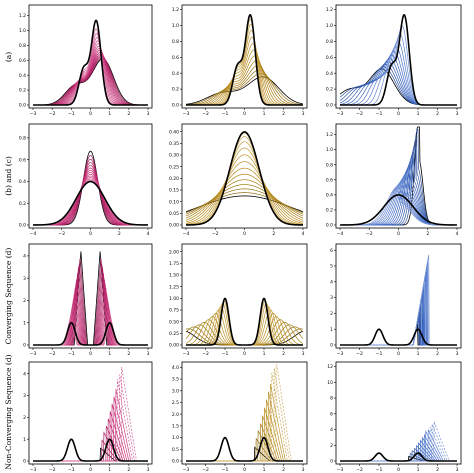  Describe the element at coordinates (24, 279) in the screenshot. I see `y-tick-label: 3` at that location.